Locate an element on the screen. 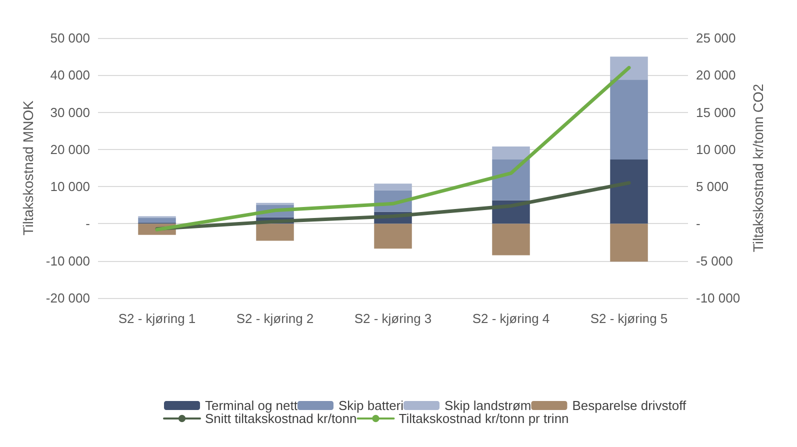 The image size is (797, 447). y-tick-label: 10 000 is located at coordinates (70, 186).